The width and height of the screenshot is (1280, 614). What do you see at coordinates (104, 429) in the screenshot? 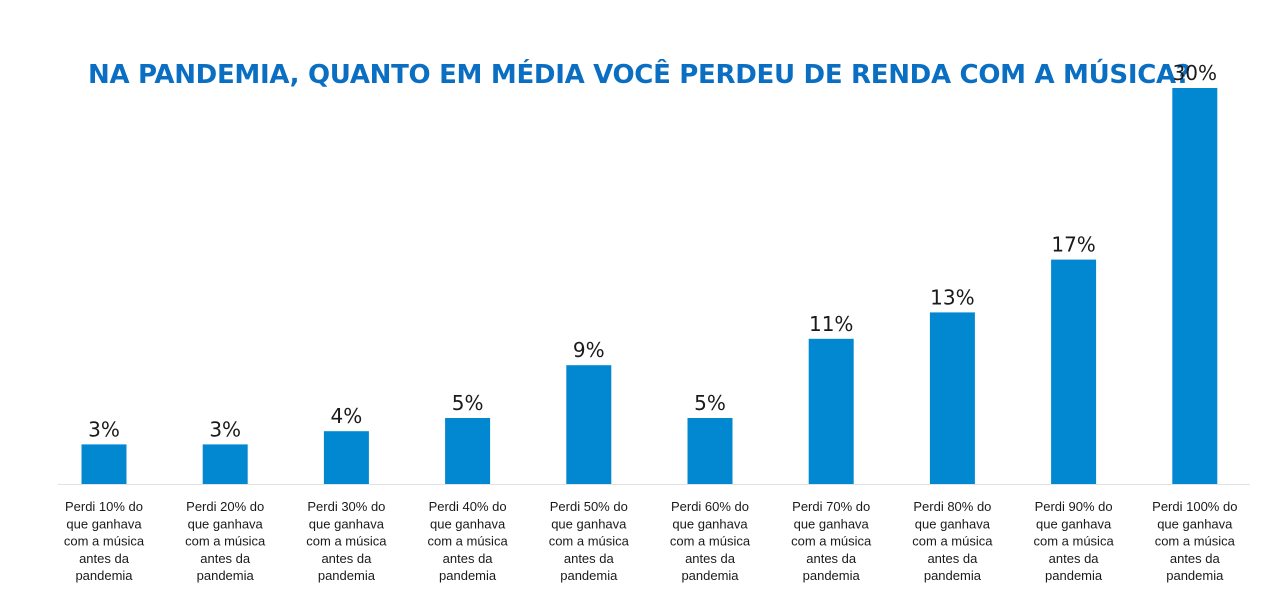
I see `value-label-1: 3%` at bounding box center [104, 429].